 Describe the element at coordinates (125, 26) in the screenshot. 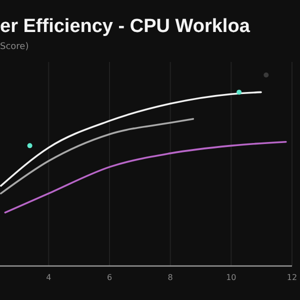

I see `chart-title: er Efficiency - CPU Workloa` at that location.